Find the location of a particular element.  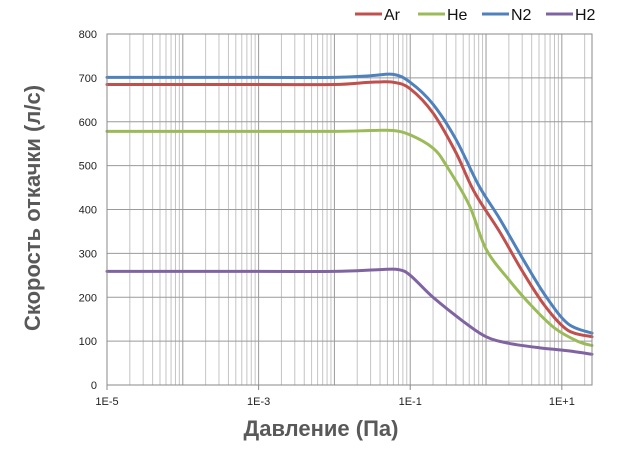

legend-label-he: He is located at coordinates (457, 15).